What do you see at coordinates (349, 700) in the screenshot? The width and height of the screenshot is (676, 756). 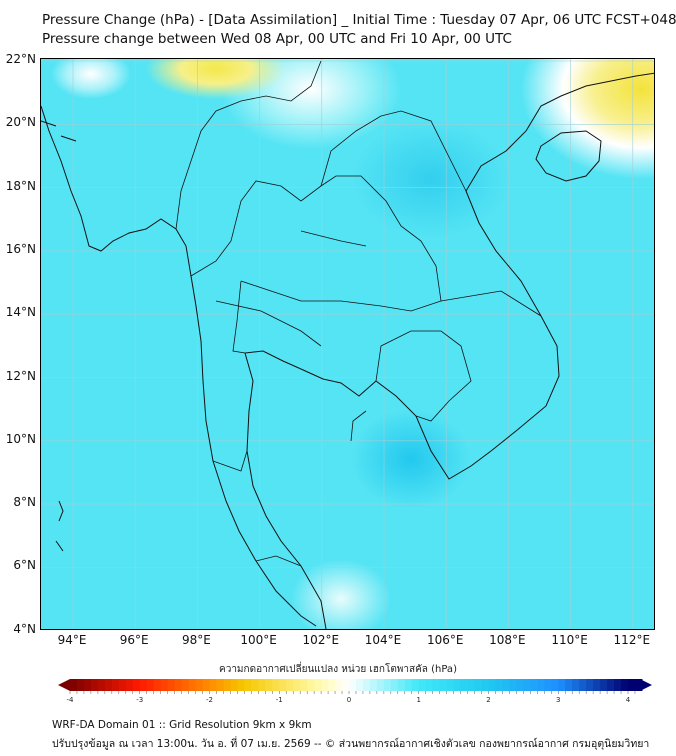 I see `colorbar-tick-label: 0` at bounding box center [349, 700].